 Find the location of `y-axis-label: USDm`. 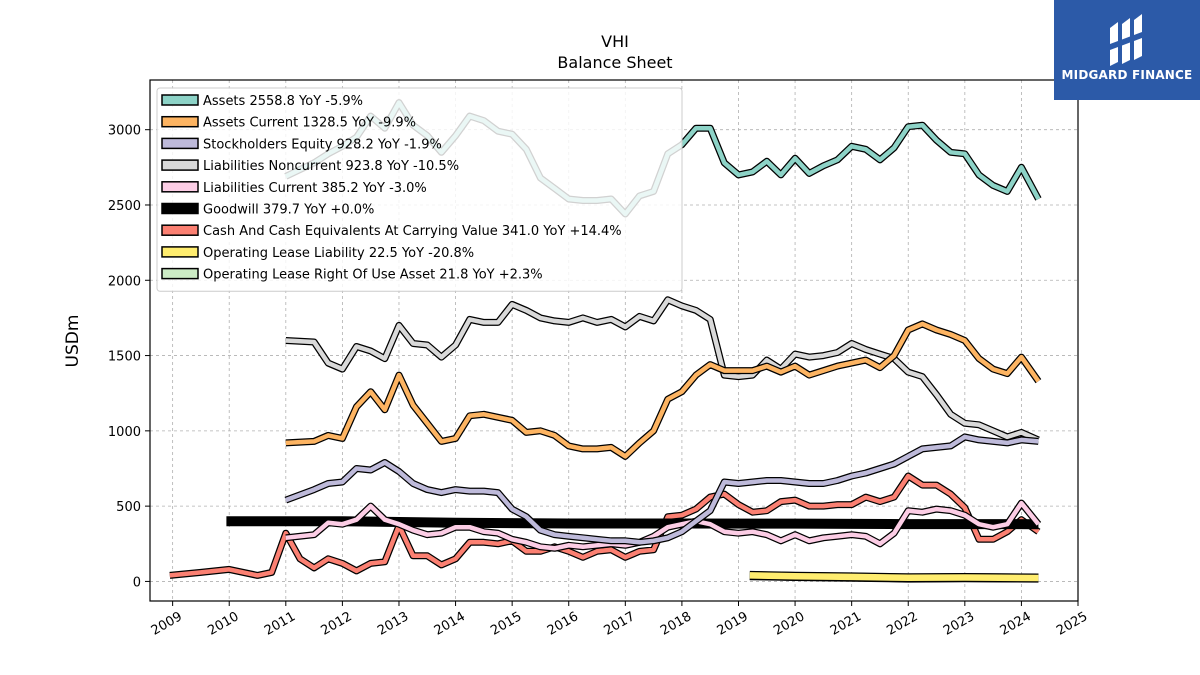

y-axis-label: USDm is located at coordinates (73, 341).